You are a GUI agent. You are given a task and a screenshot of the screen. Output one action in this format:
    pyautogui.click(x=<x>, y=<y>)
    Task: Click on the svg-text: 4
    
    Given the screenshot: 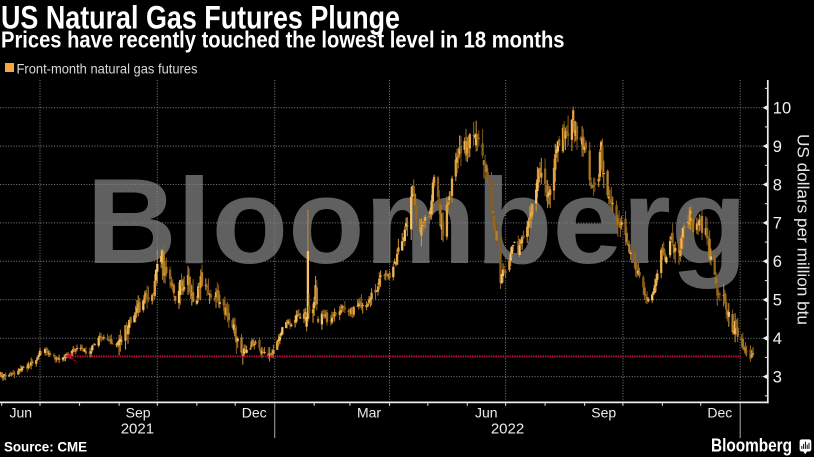 What is the action you would take?
    pyautogui.click(x=777, y=339)
    